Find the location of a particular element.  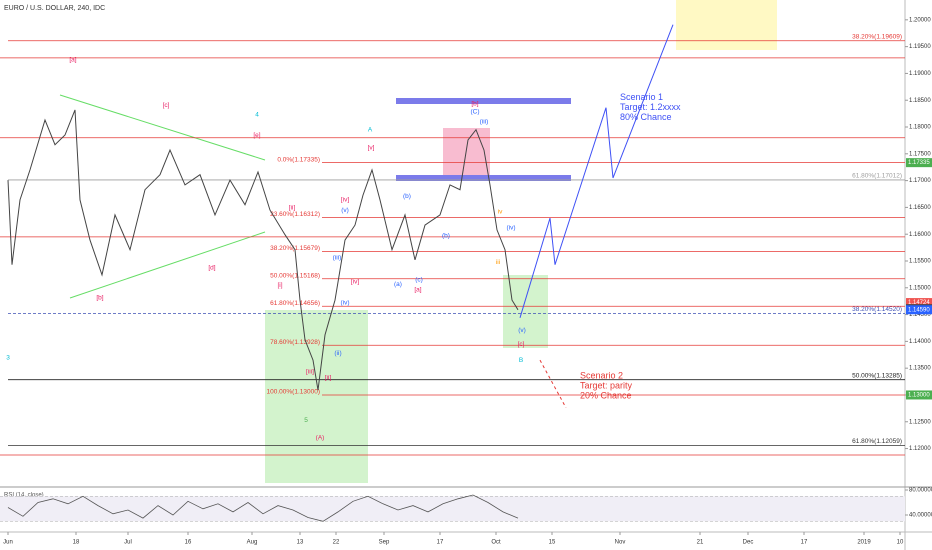

rsi-tick-label: 80.00000 is located at coordinates (920, 491).